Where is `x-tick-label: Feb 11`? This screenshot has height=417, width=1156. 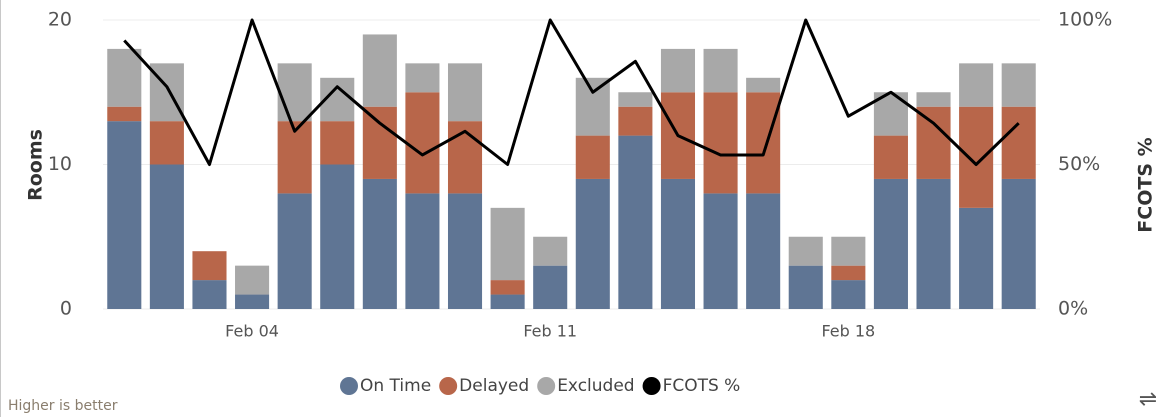 x-tick-label: Feb 11 is located at coordinates (550, 331).